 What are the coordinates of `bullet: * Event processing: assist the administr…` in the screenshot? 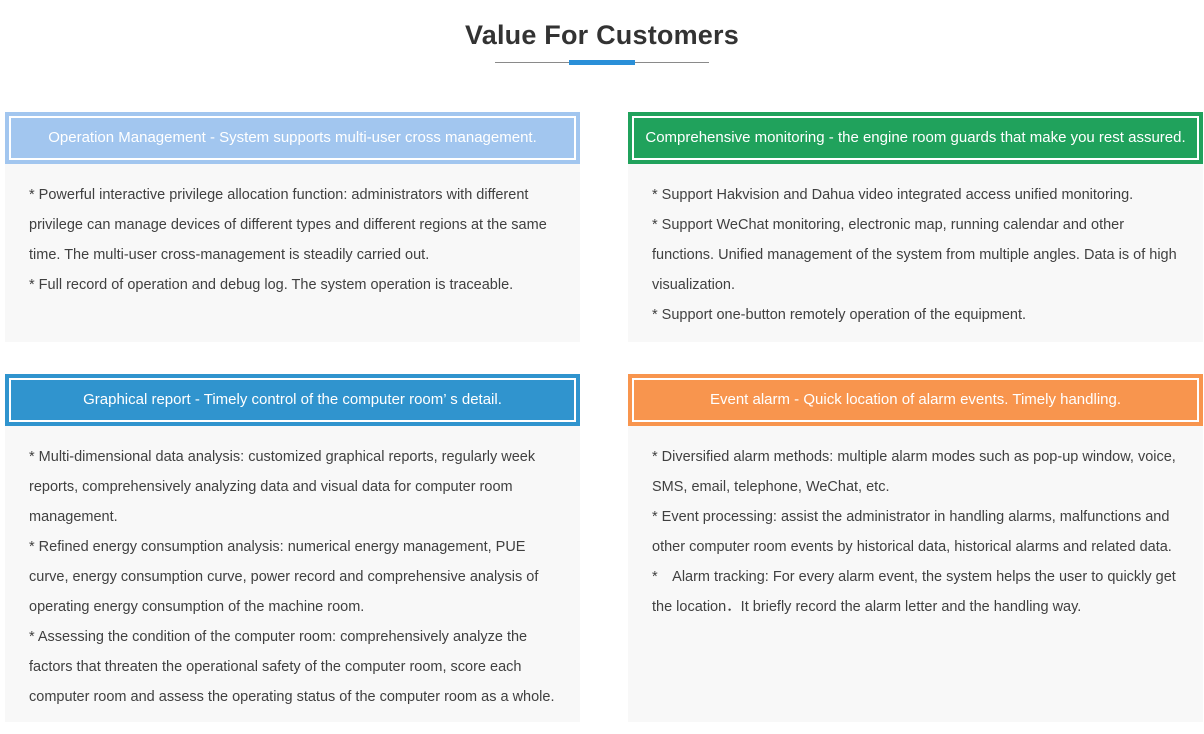 It's located at (912, 532).